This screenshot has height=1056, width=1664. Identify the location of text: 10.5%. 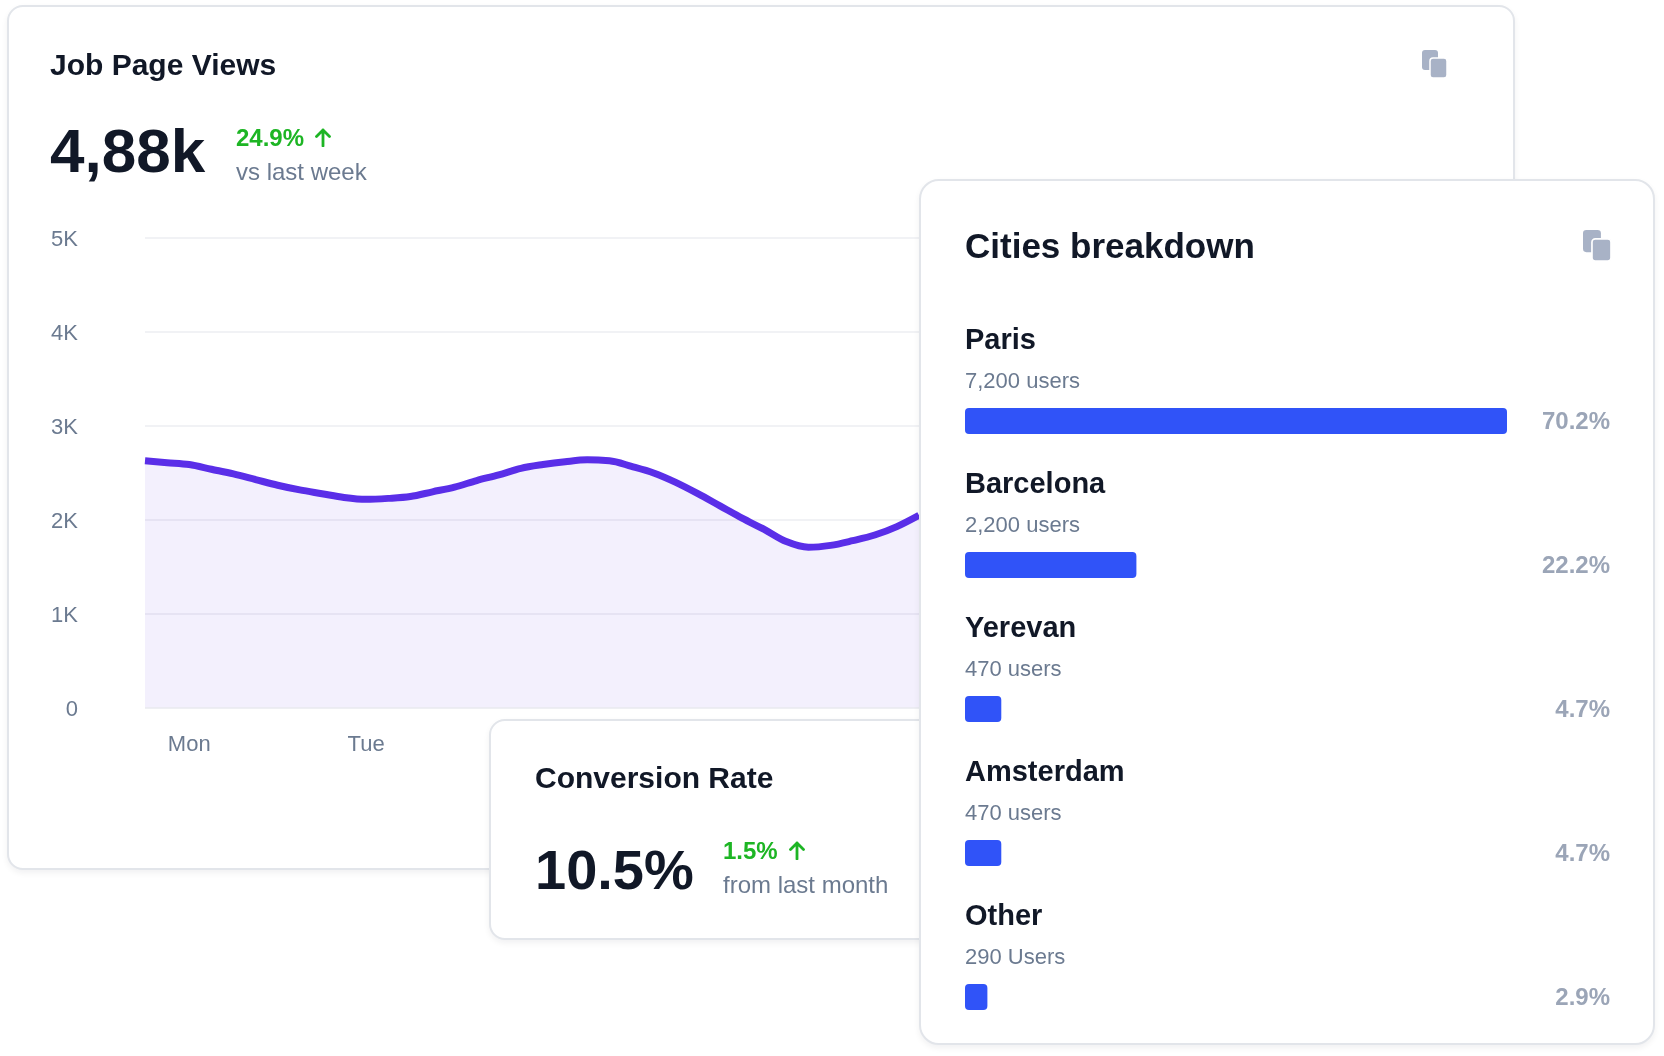
(614, 870).